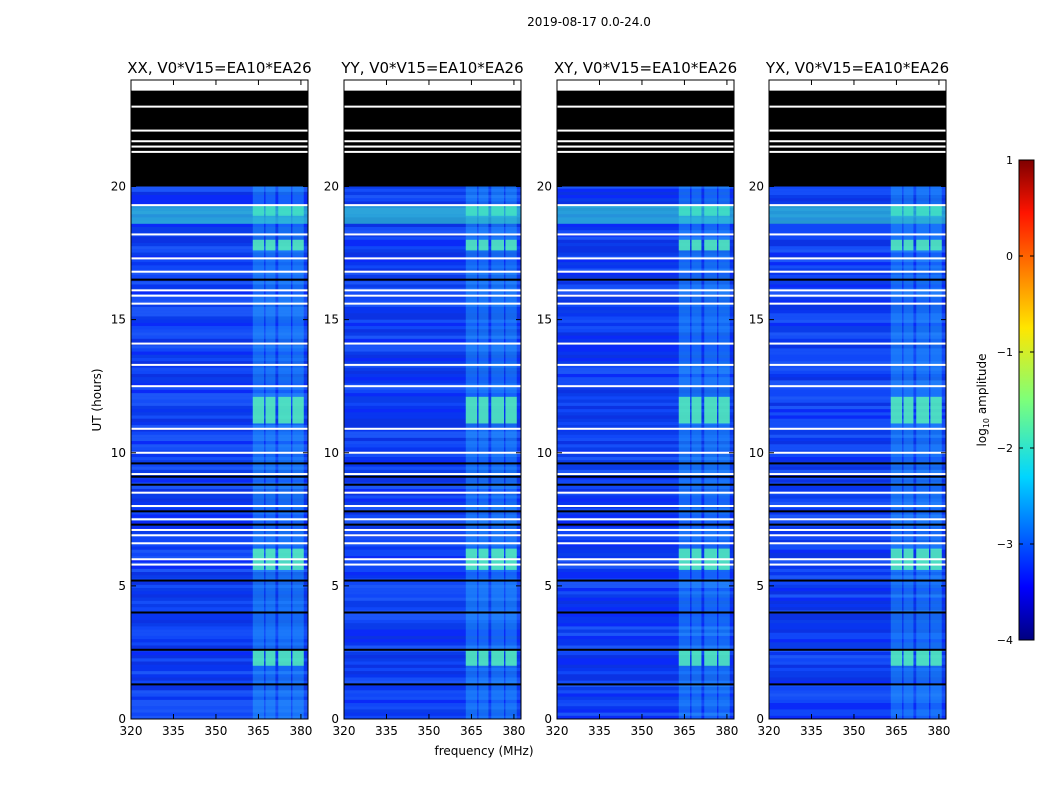 Image resolution: width=1050 pixels, height=800 pixels. I want to click on panel-frame, so click(219, 399).